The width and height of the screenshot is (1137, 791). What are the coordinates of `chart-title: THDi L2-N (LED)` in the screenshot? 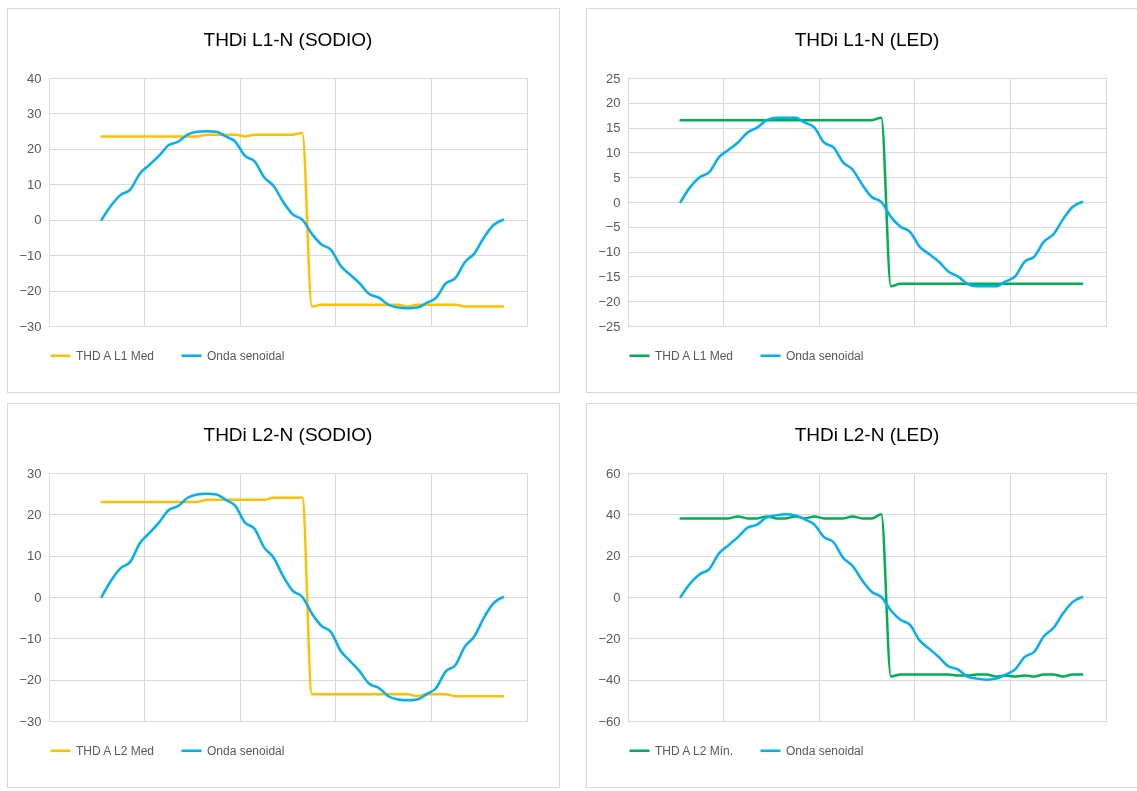 It's located at (867, 434).